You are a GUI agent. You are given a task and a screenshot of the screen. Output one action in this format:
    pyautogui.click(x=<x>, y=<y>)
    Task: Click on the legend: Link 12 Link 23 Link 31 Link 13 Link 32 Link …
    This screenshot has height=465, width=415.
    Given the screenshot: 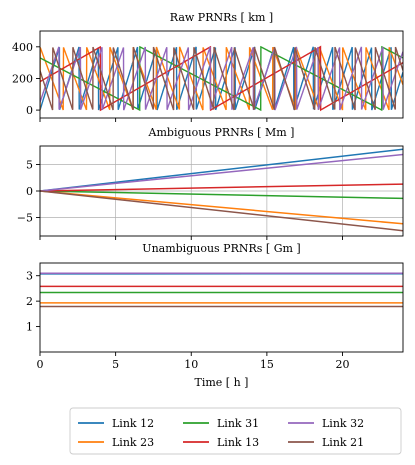 What is the action you would take?
    pyautogui.click(x=235, y=431)
    